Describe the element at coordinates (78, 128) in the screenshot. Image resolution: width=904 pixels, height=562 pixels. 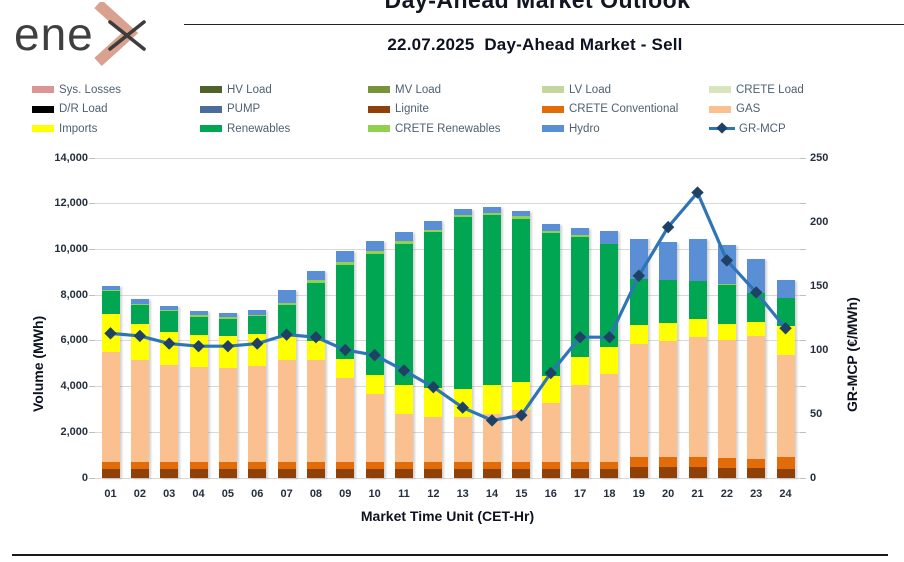
I see `legend-label: Imports` at that location.